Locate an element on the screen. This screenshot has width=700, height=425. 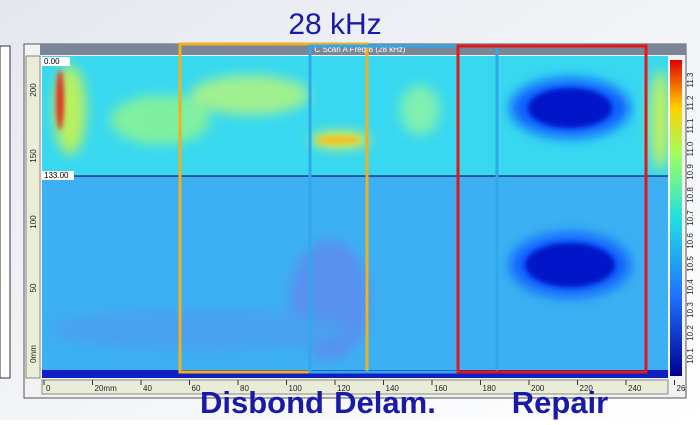
cursor-label: 133.00 is located at coordinates (56, 175).